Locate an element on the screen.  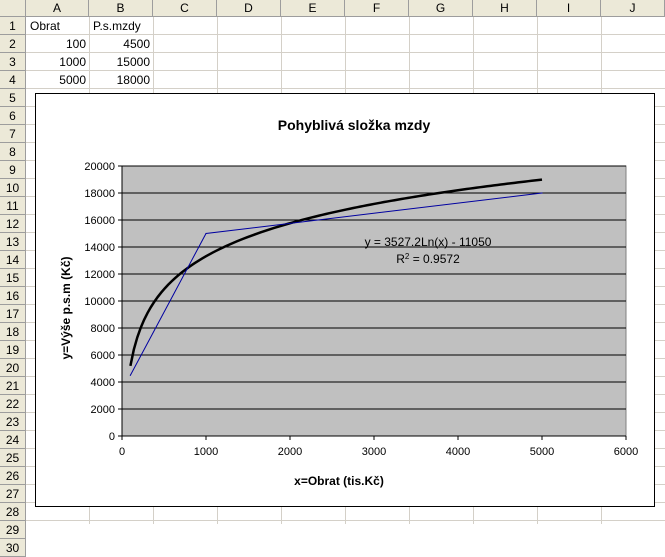
row-header-25: 25 is located at coordinates (13, 458).